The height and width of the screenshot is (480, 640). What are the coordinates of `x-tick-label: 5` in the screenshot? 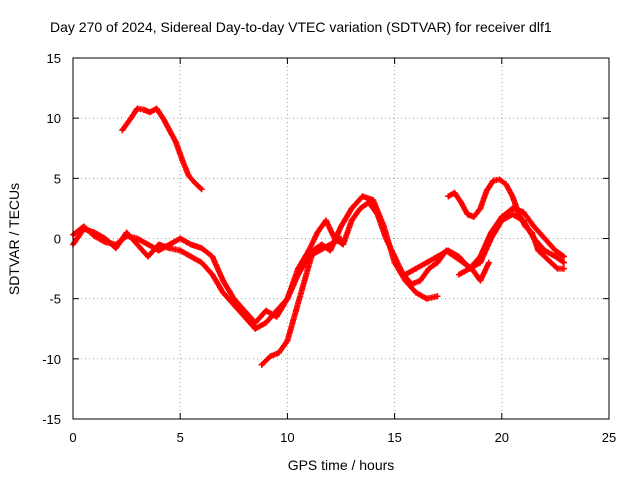 It's located at (180, 437).